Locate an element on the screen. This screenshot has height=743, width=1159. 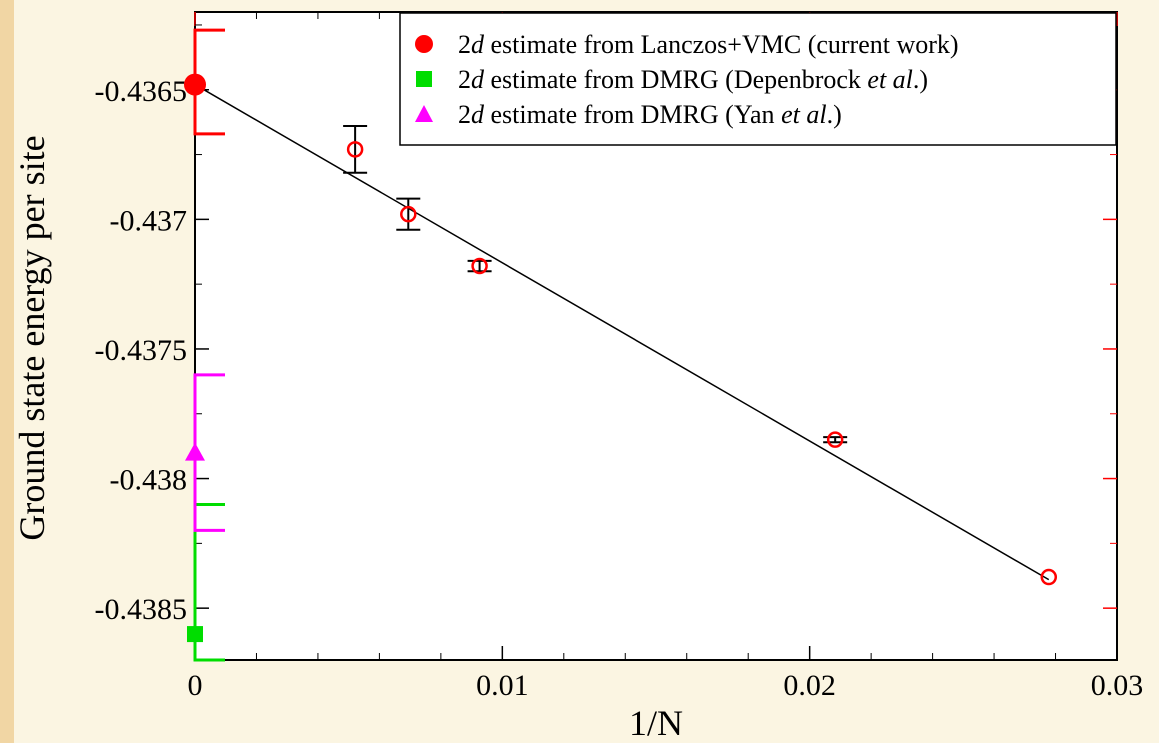
x-axis-label: 1/N is located at coordinates (656, 723).